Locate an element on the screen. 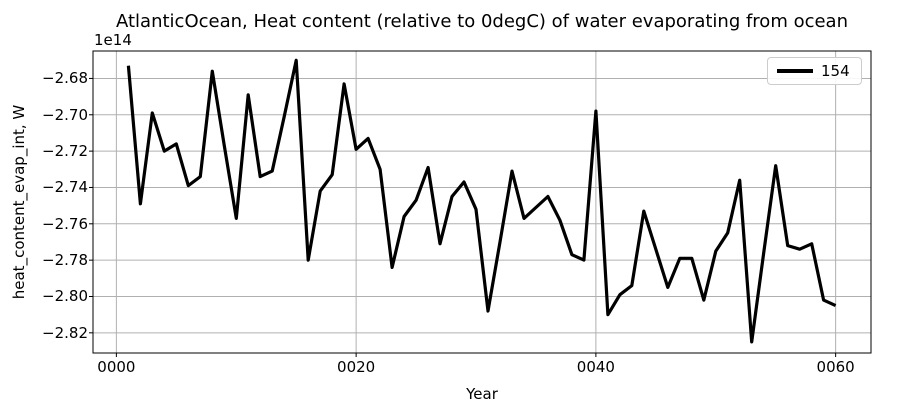  y-tick-label: −2.80 is located at coordinates (65, 296).